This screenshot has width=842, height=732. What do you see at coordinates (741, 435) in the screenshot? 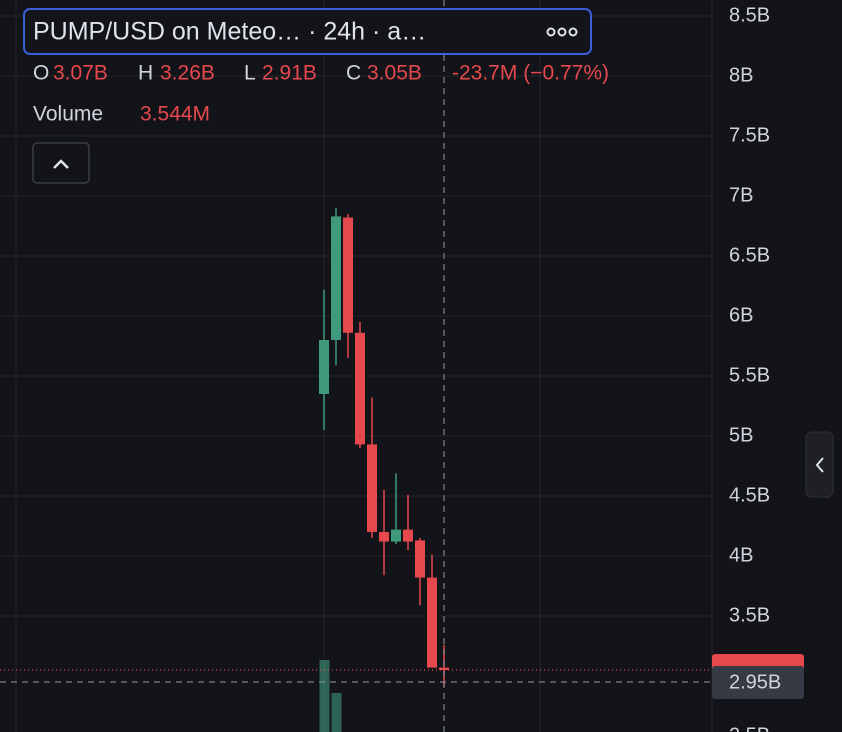
I see `y-tick-label: 5B` at bounding box center [741, 435].